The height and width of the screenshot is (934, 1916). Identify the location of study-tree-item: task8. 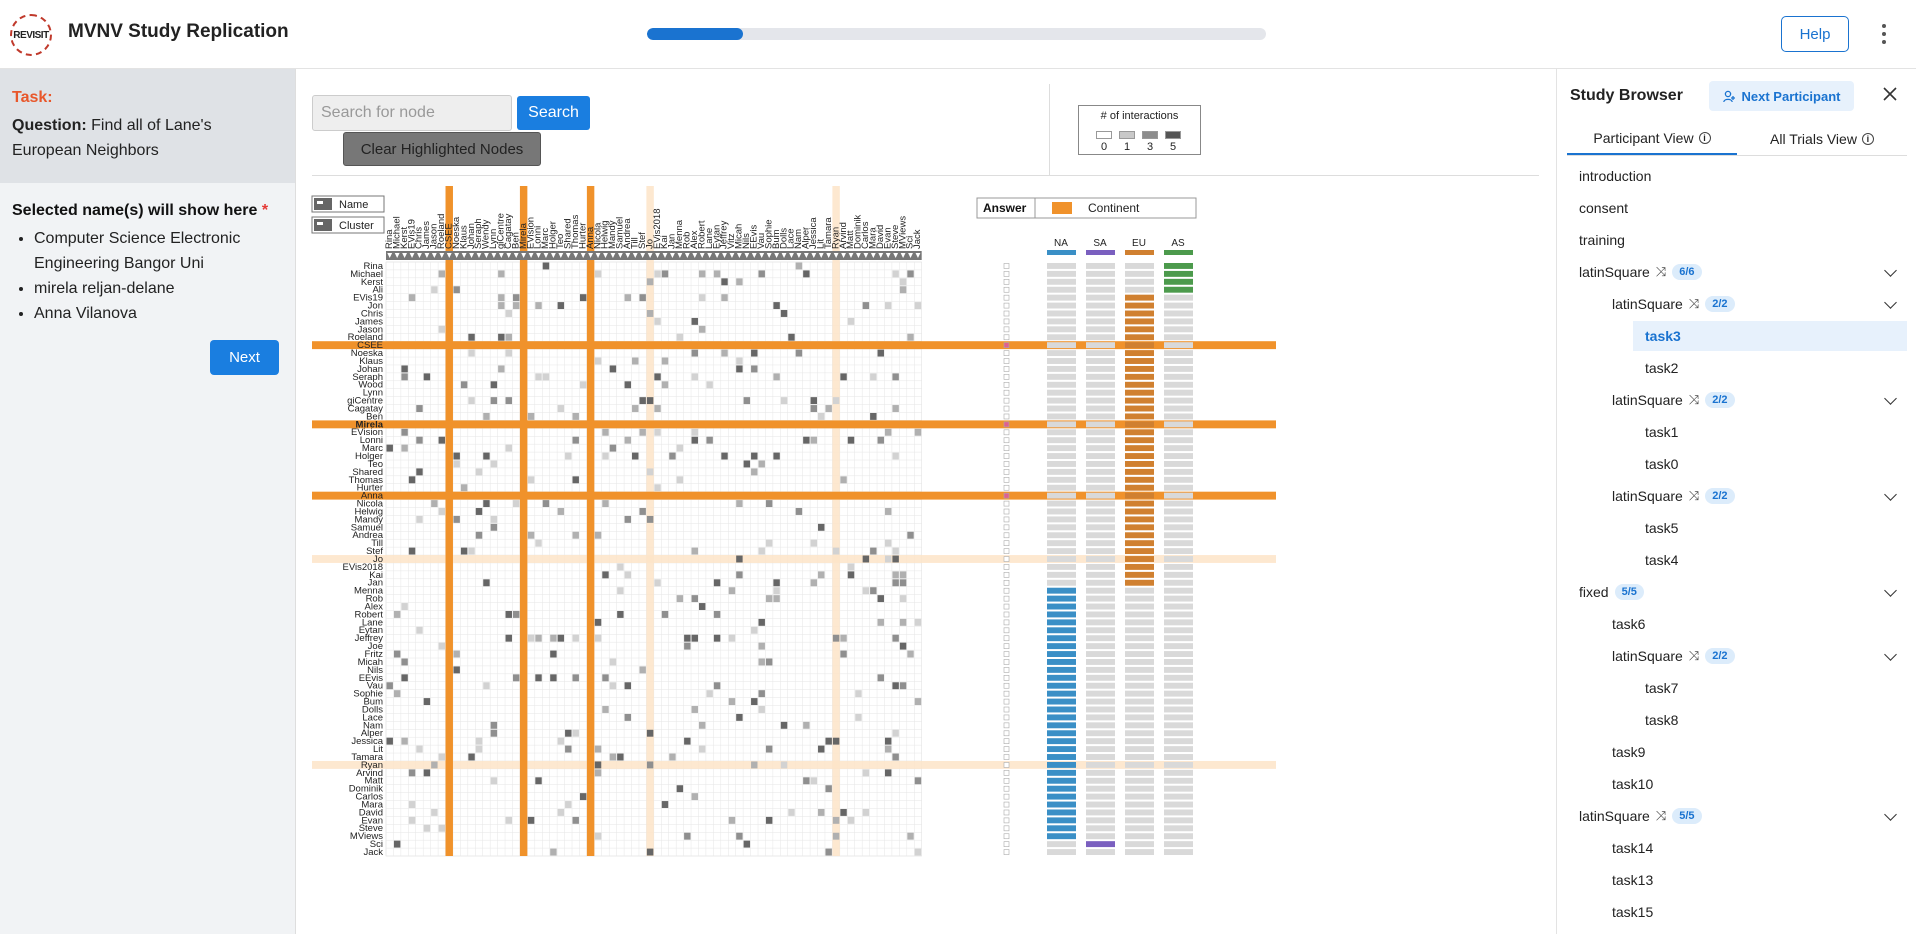
(1737, 720).